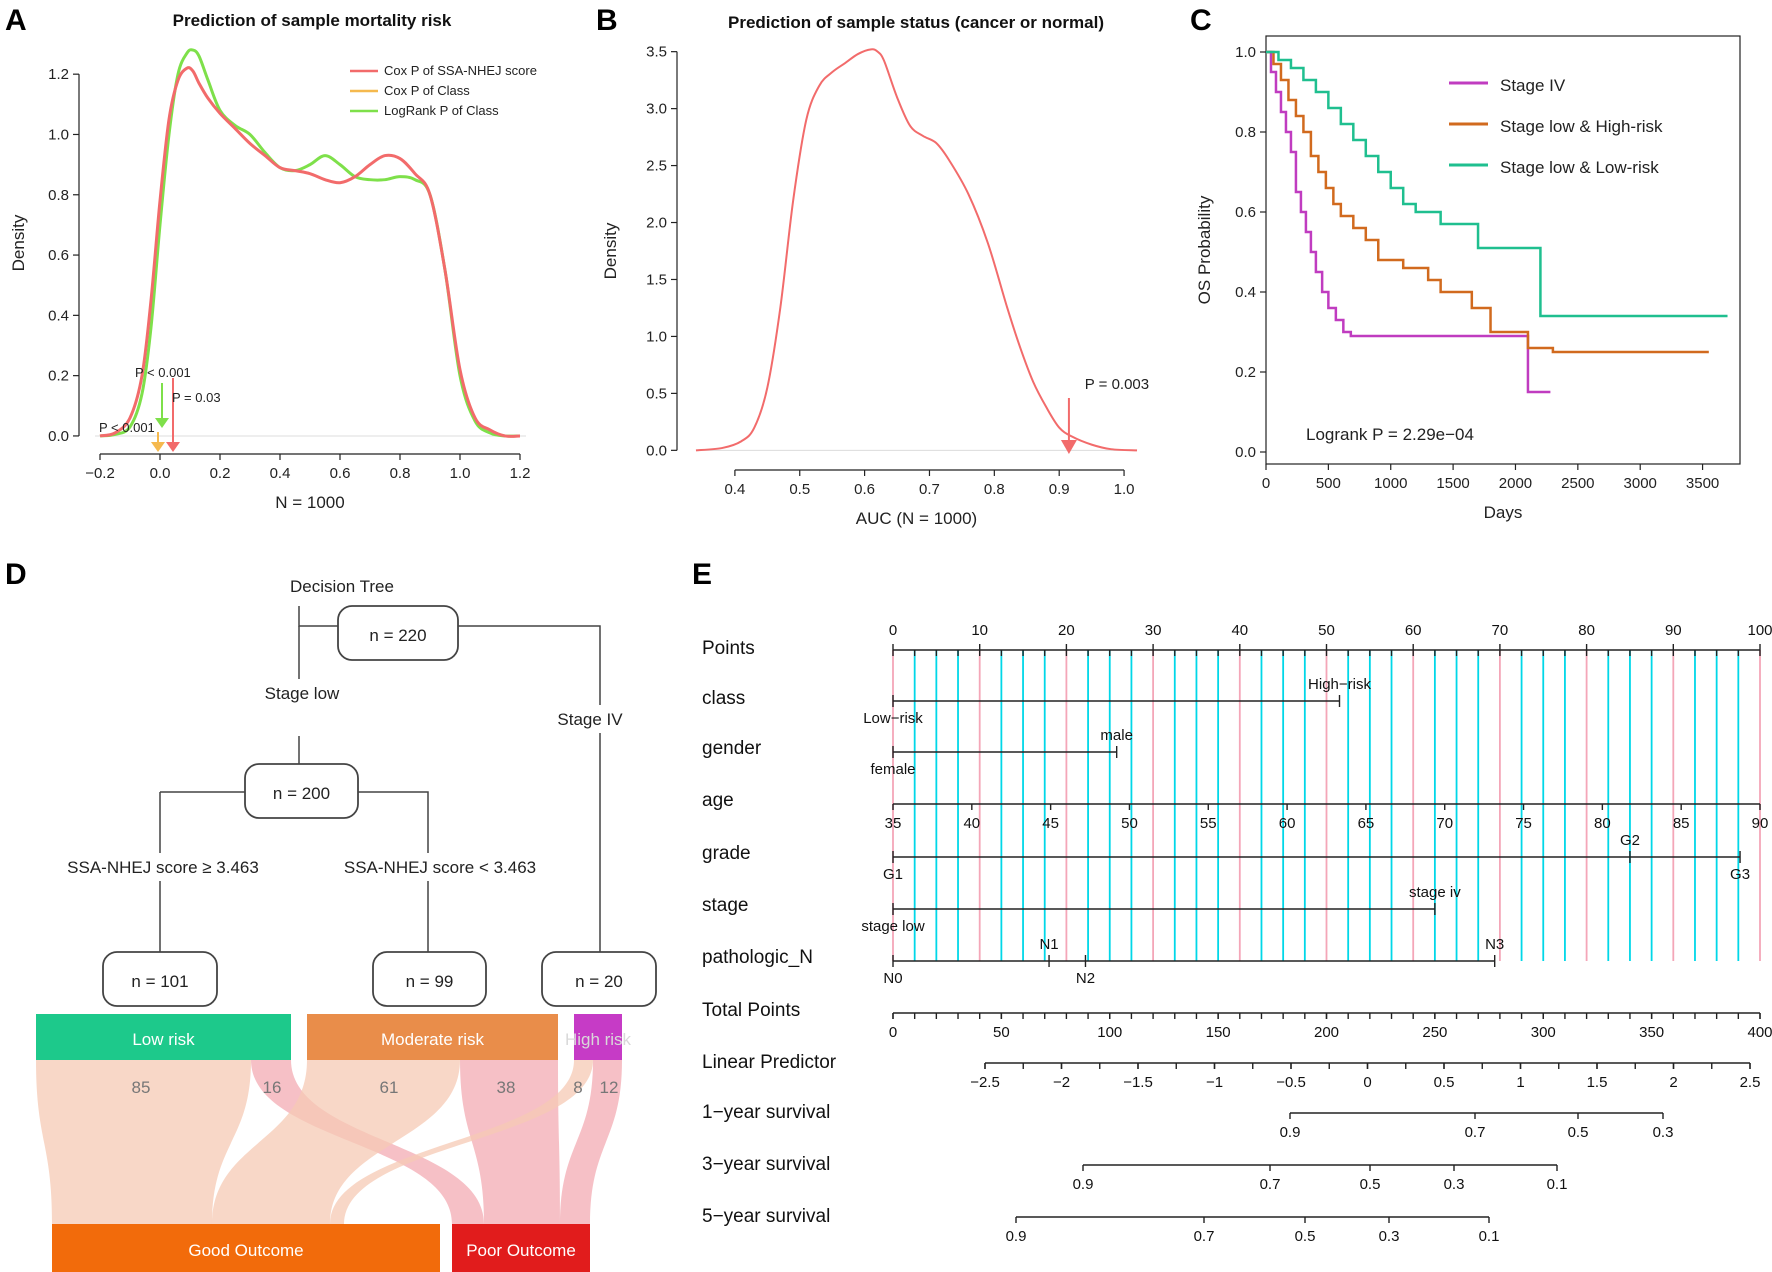 The width and height of the screenshot is (1772, 1272). Describe the element at coordinates (1515, 483) in the screenshot. I see `x-tick-label: 2000` at that location.